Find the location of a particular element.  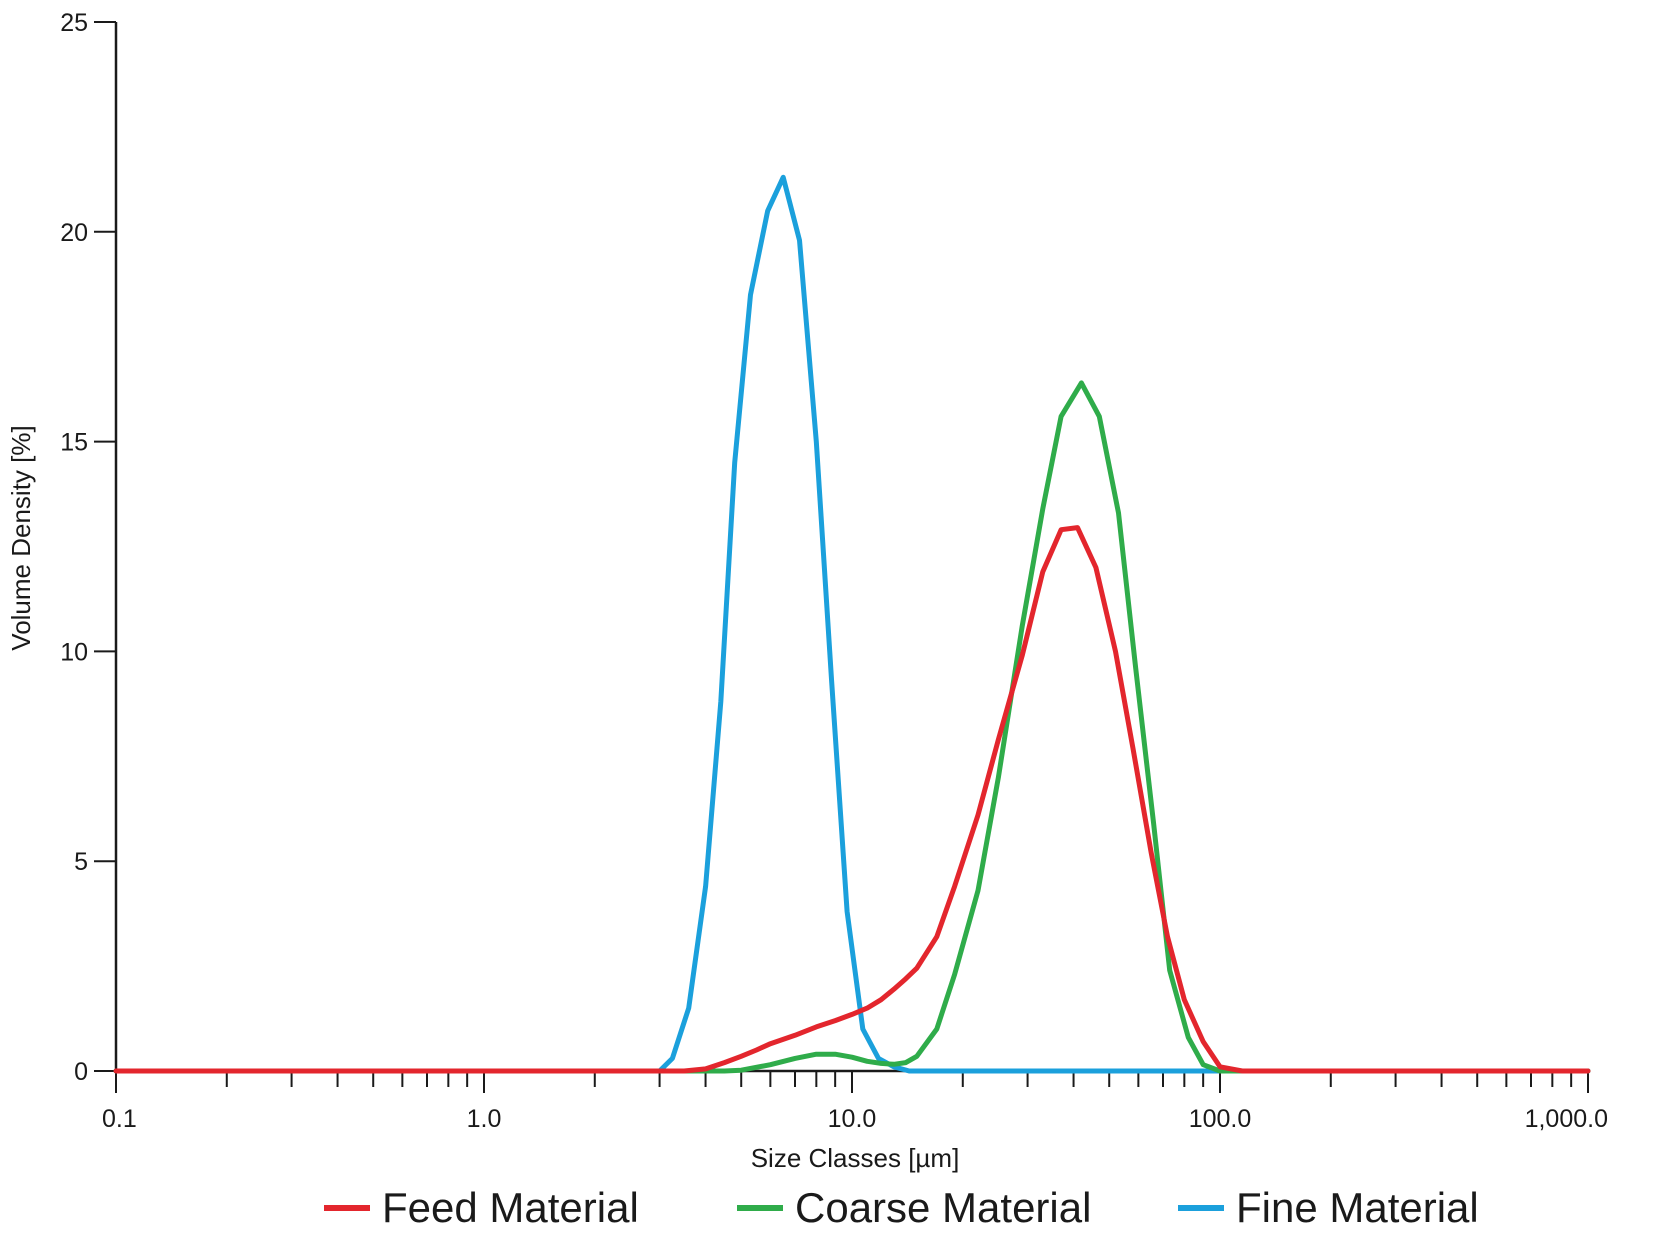

x-tick-label: 1,000.0 is located at coordinates (1566, 1119).